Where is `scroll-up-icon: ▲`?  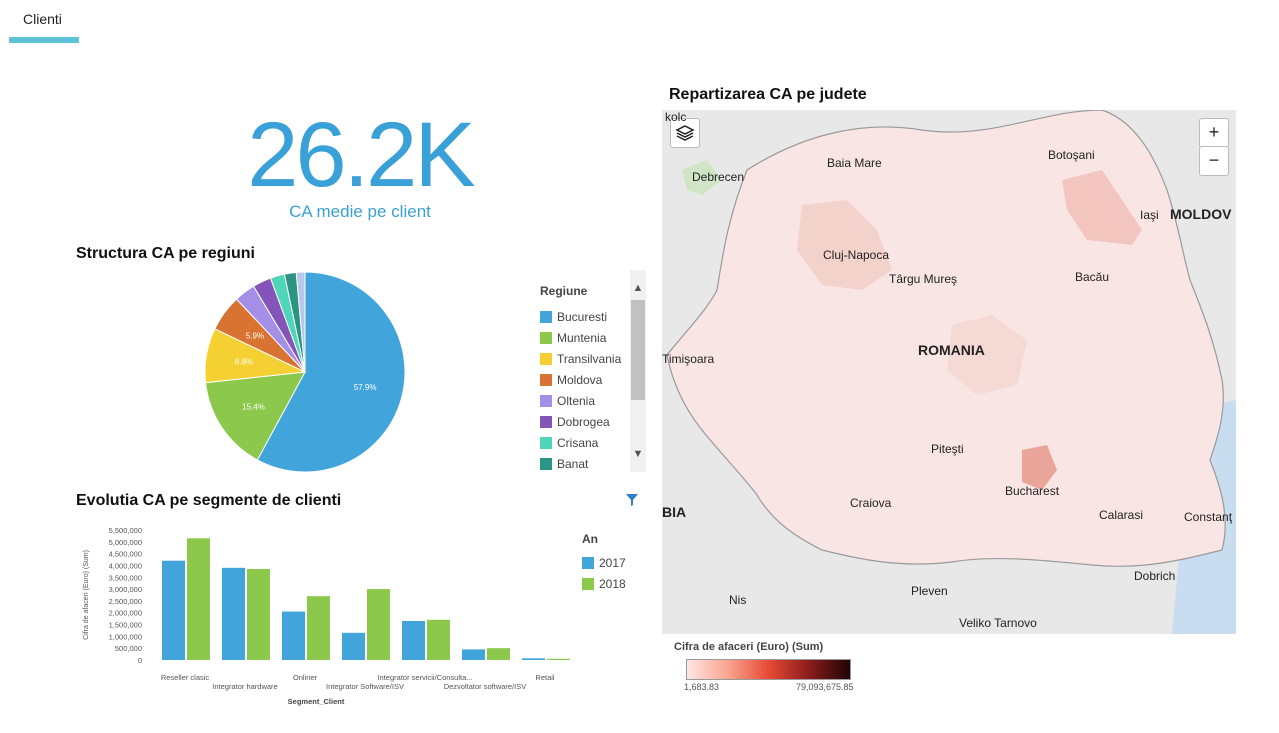
scroll-up-icon: ▲ is located at coordinates (638, 288).